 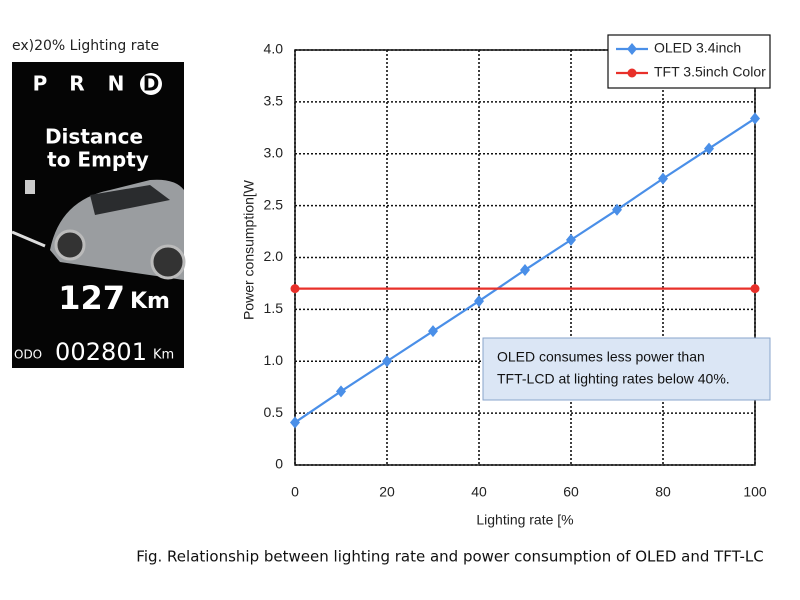 What do you see at coordinates (524, 520) in the screenshot?
I see `x-axis-label: Lighting rate [%` at bounding box center [524, 520].